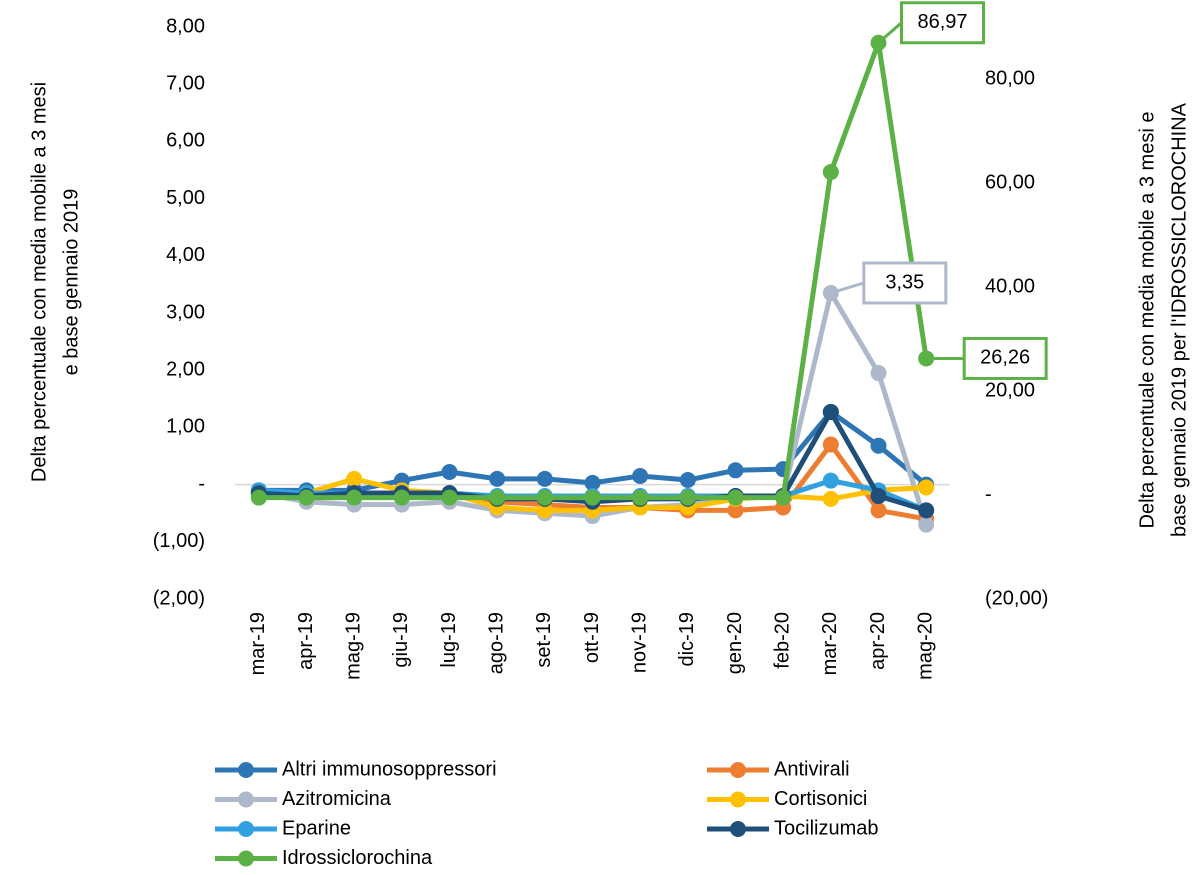 This screenshot has width=1192, height=875. I want to click on y2-tick-label: 80,00, so click(1010, 78).